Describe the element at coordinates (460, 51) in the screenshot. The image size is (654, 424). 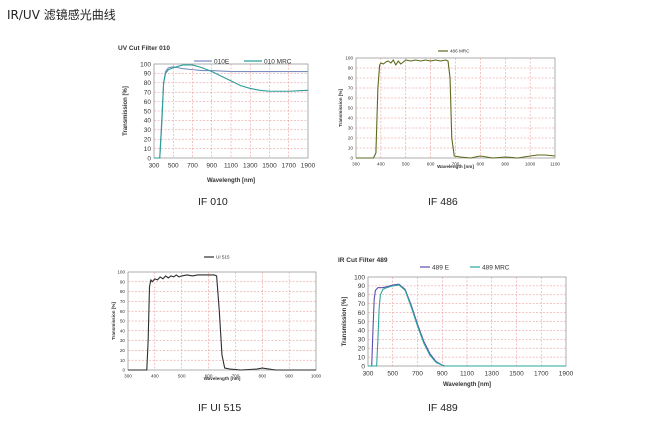
I see `legend-label: 486 MRC` at that location.